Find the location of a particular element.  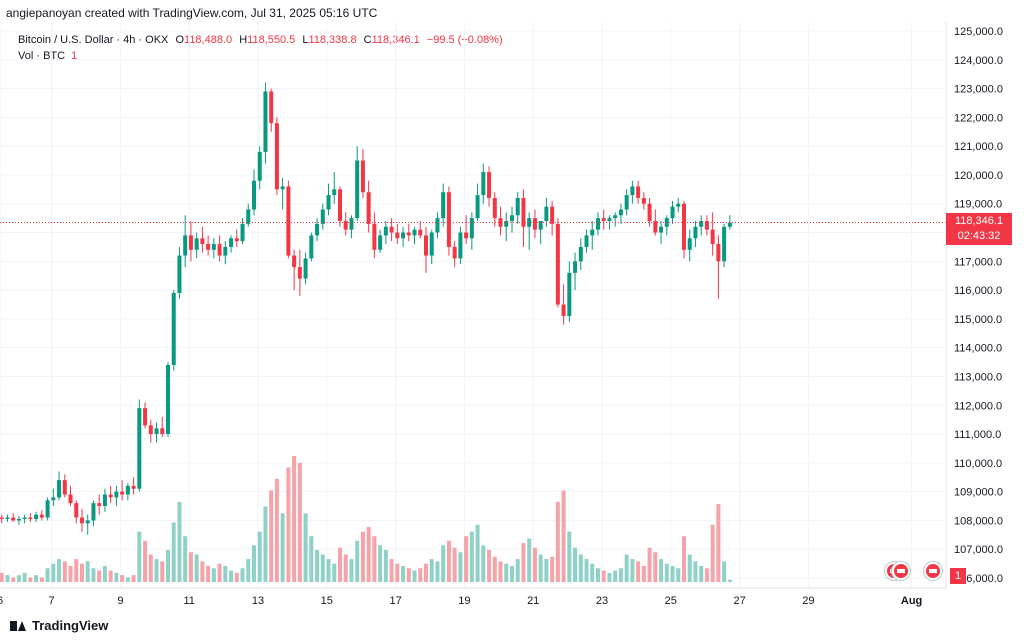

time-tick-label: 17 is located at coordinates (395, 601).